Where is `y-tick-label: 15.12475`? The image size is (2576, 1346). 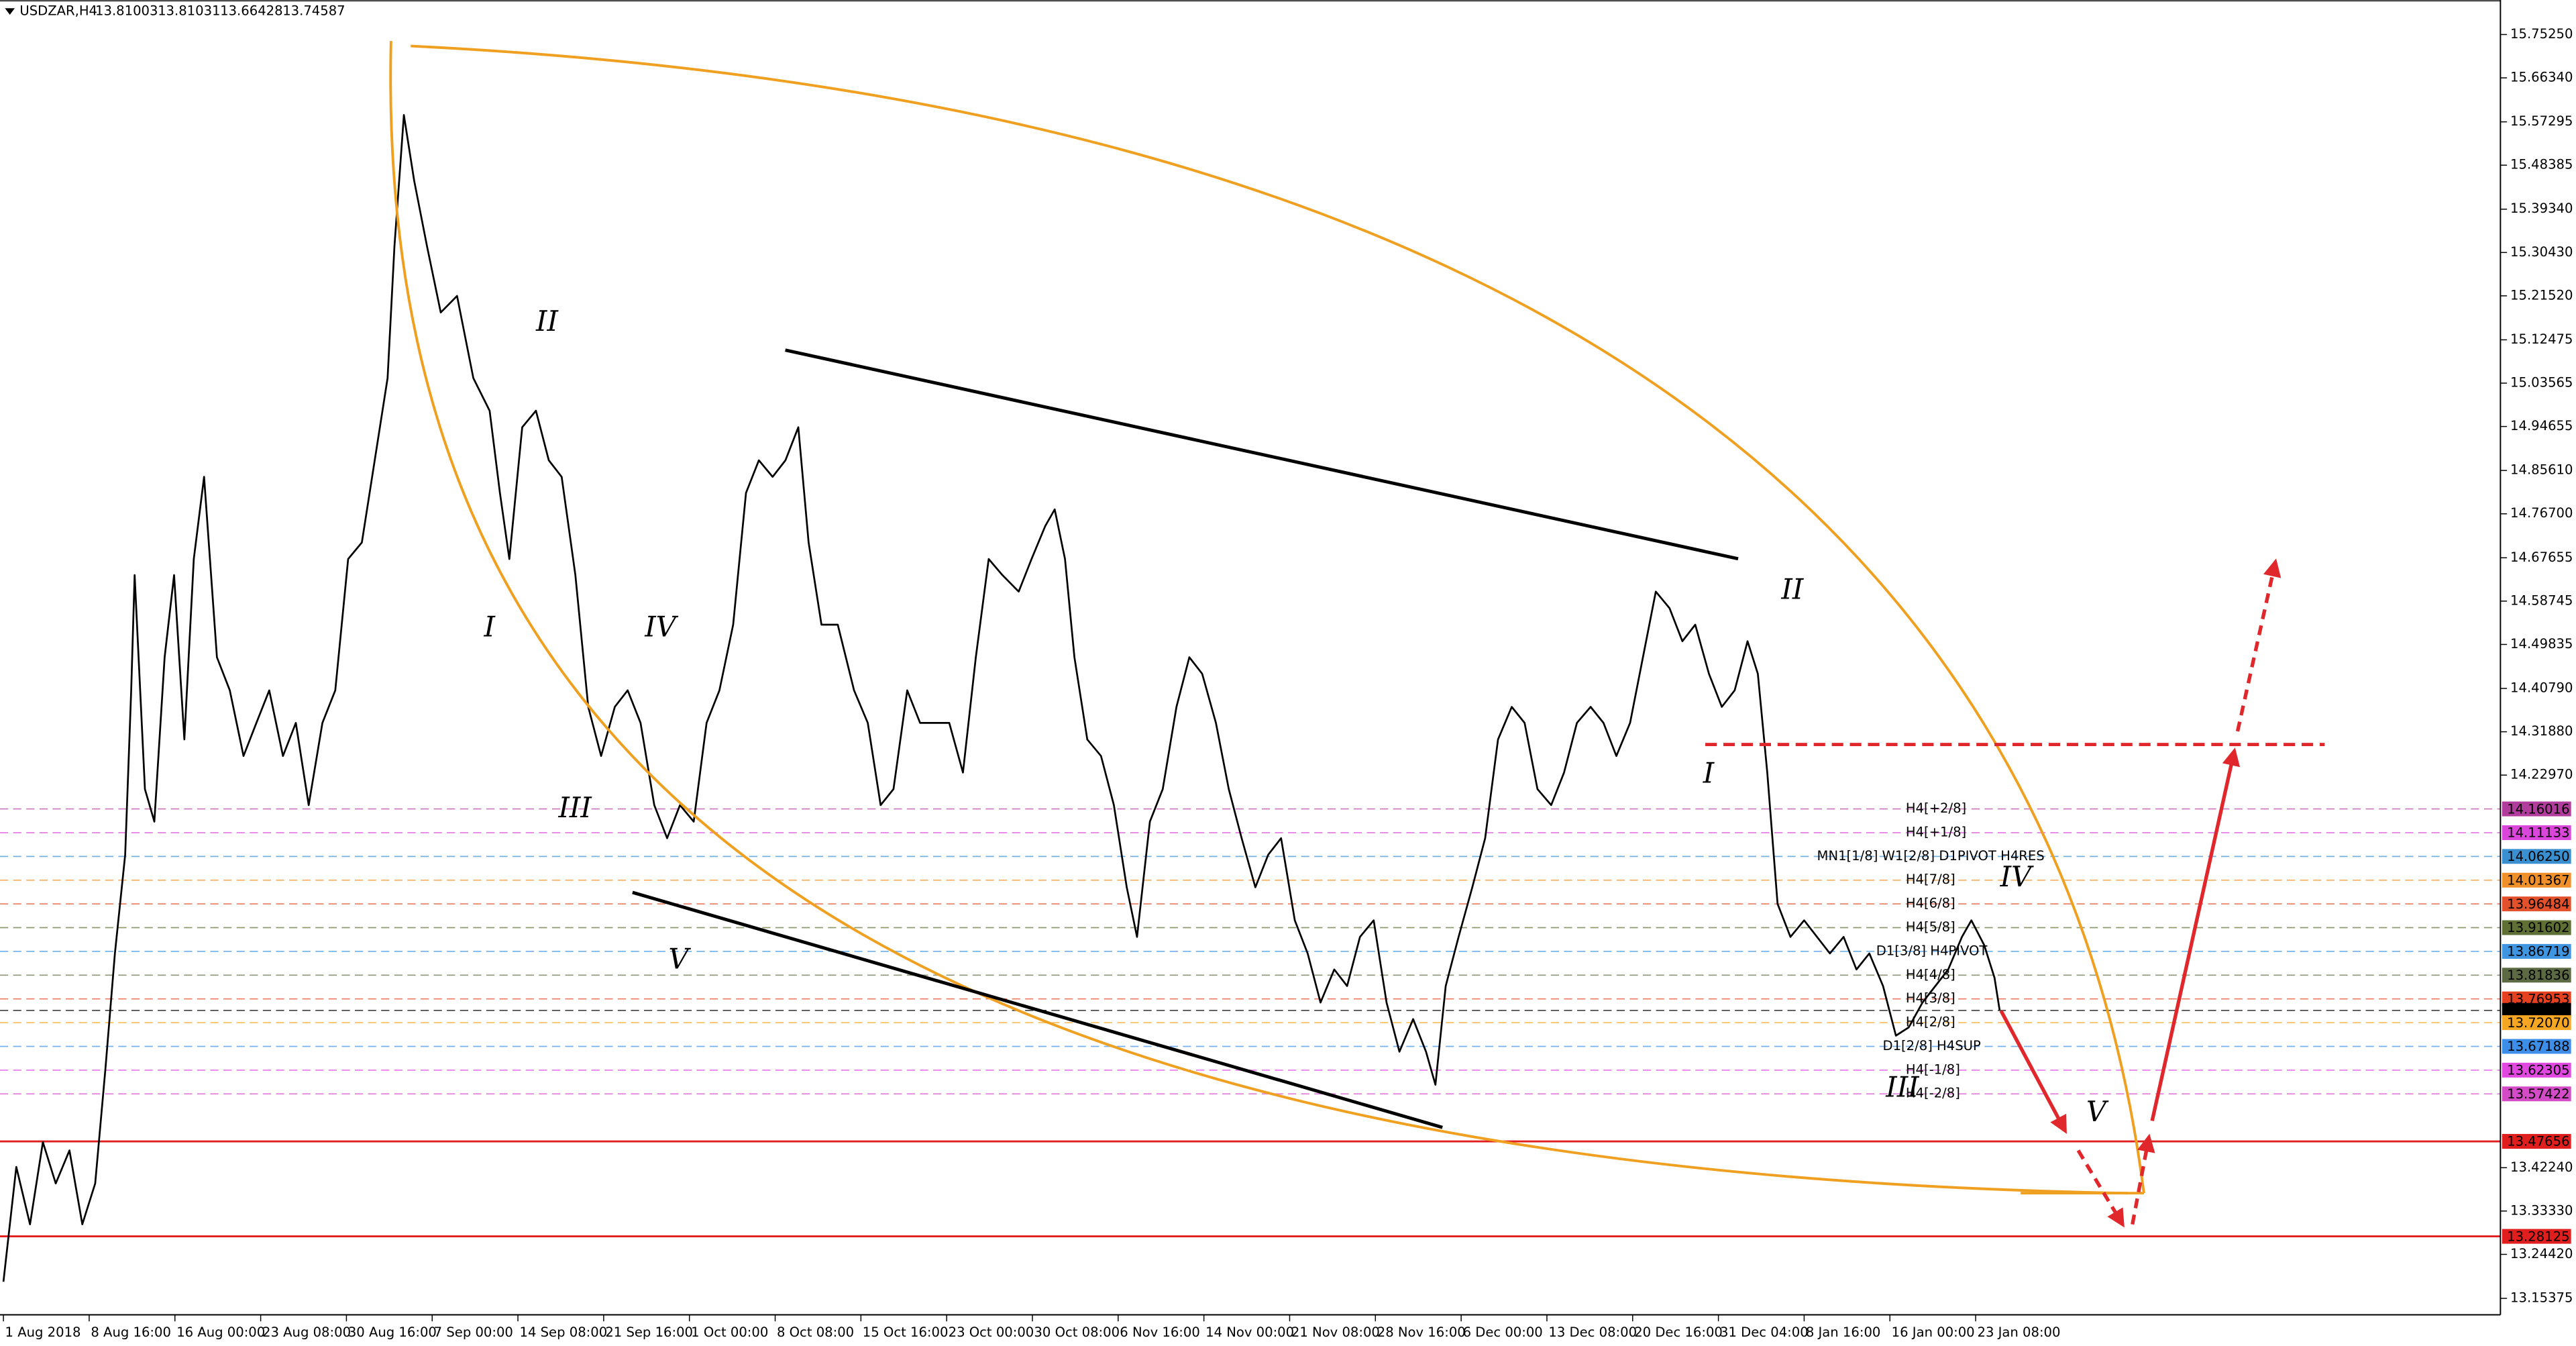
y-tick-label: 15.12475 is located at coordinates (2541, 339).